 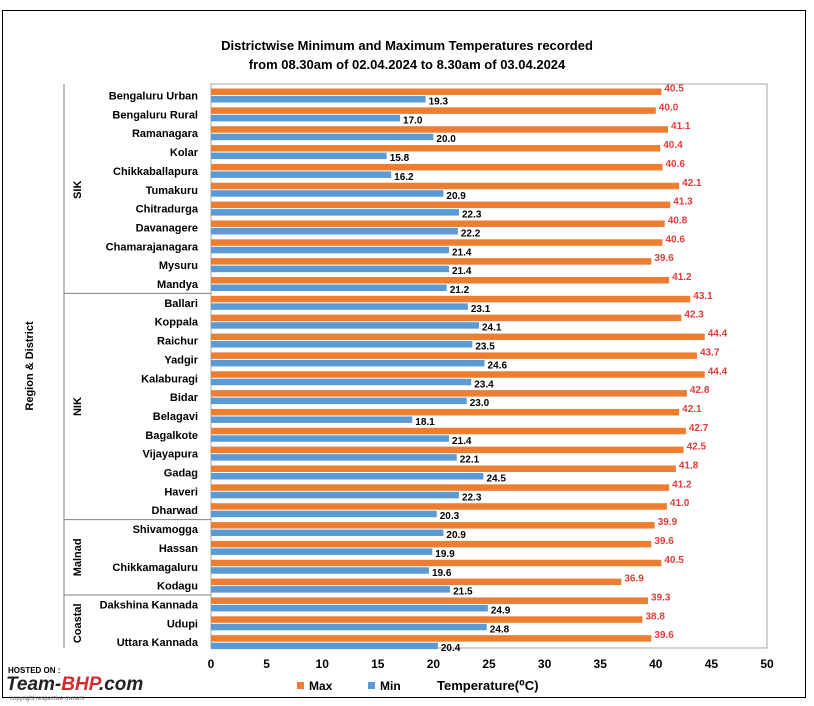 What do you see at coordinates (171, 455) in the screenshot?
I see `category-label: Vijayapura` at bounding box center [171, 455].